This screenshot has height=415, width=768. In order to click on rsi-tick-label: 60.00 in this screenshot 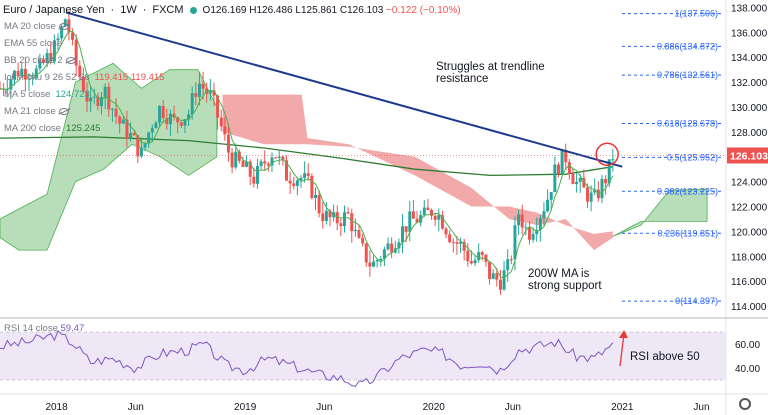, I will do `click(747, 345)`.